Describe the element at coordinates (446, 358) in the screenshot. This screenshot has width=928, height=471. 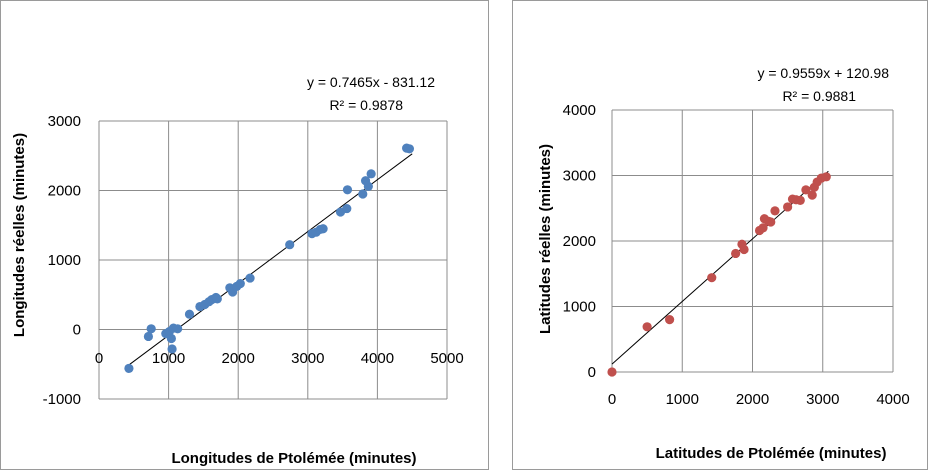
I see `x-tick-label: 5000` at that location.